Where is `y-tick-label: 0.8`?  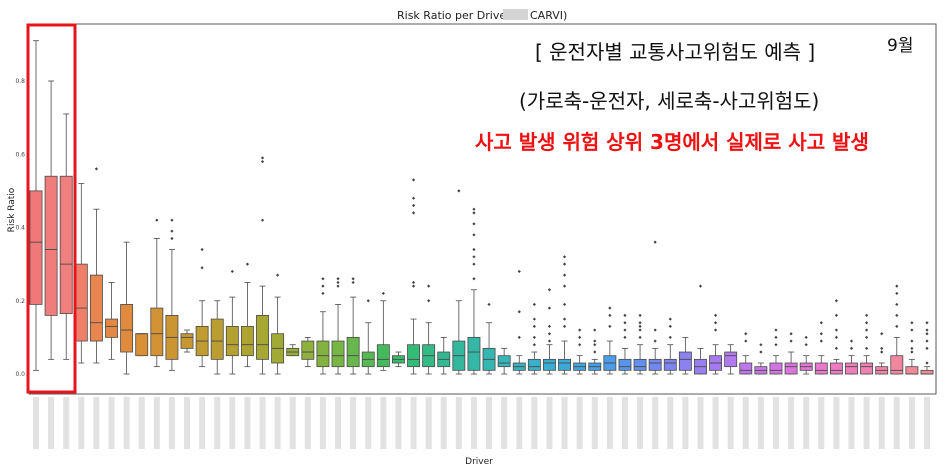
y-tick-label: 0.8 is located at coordinates (20, 81).